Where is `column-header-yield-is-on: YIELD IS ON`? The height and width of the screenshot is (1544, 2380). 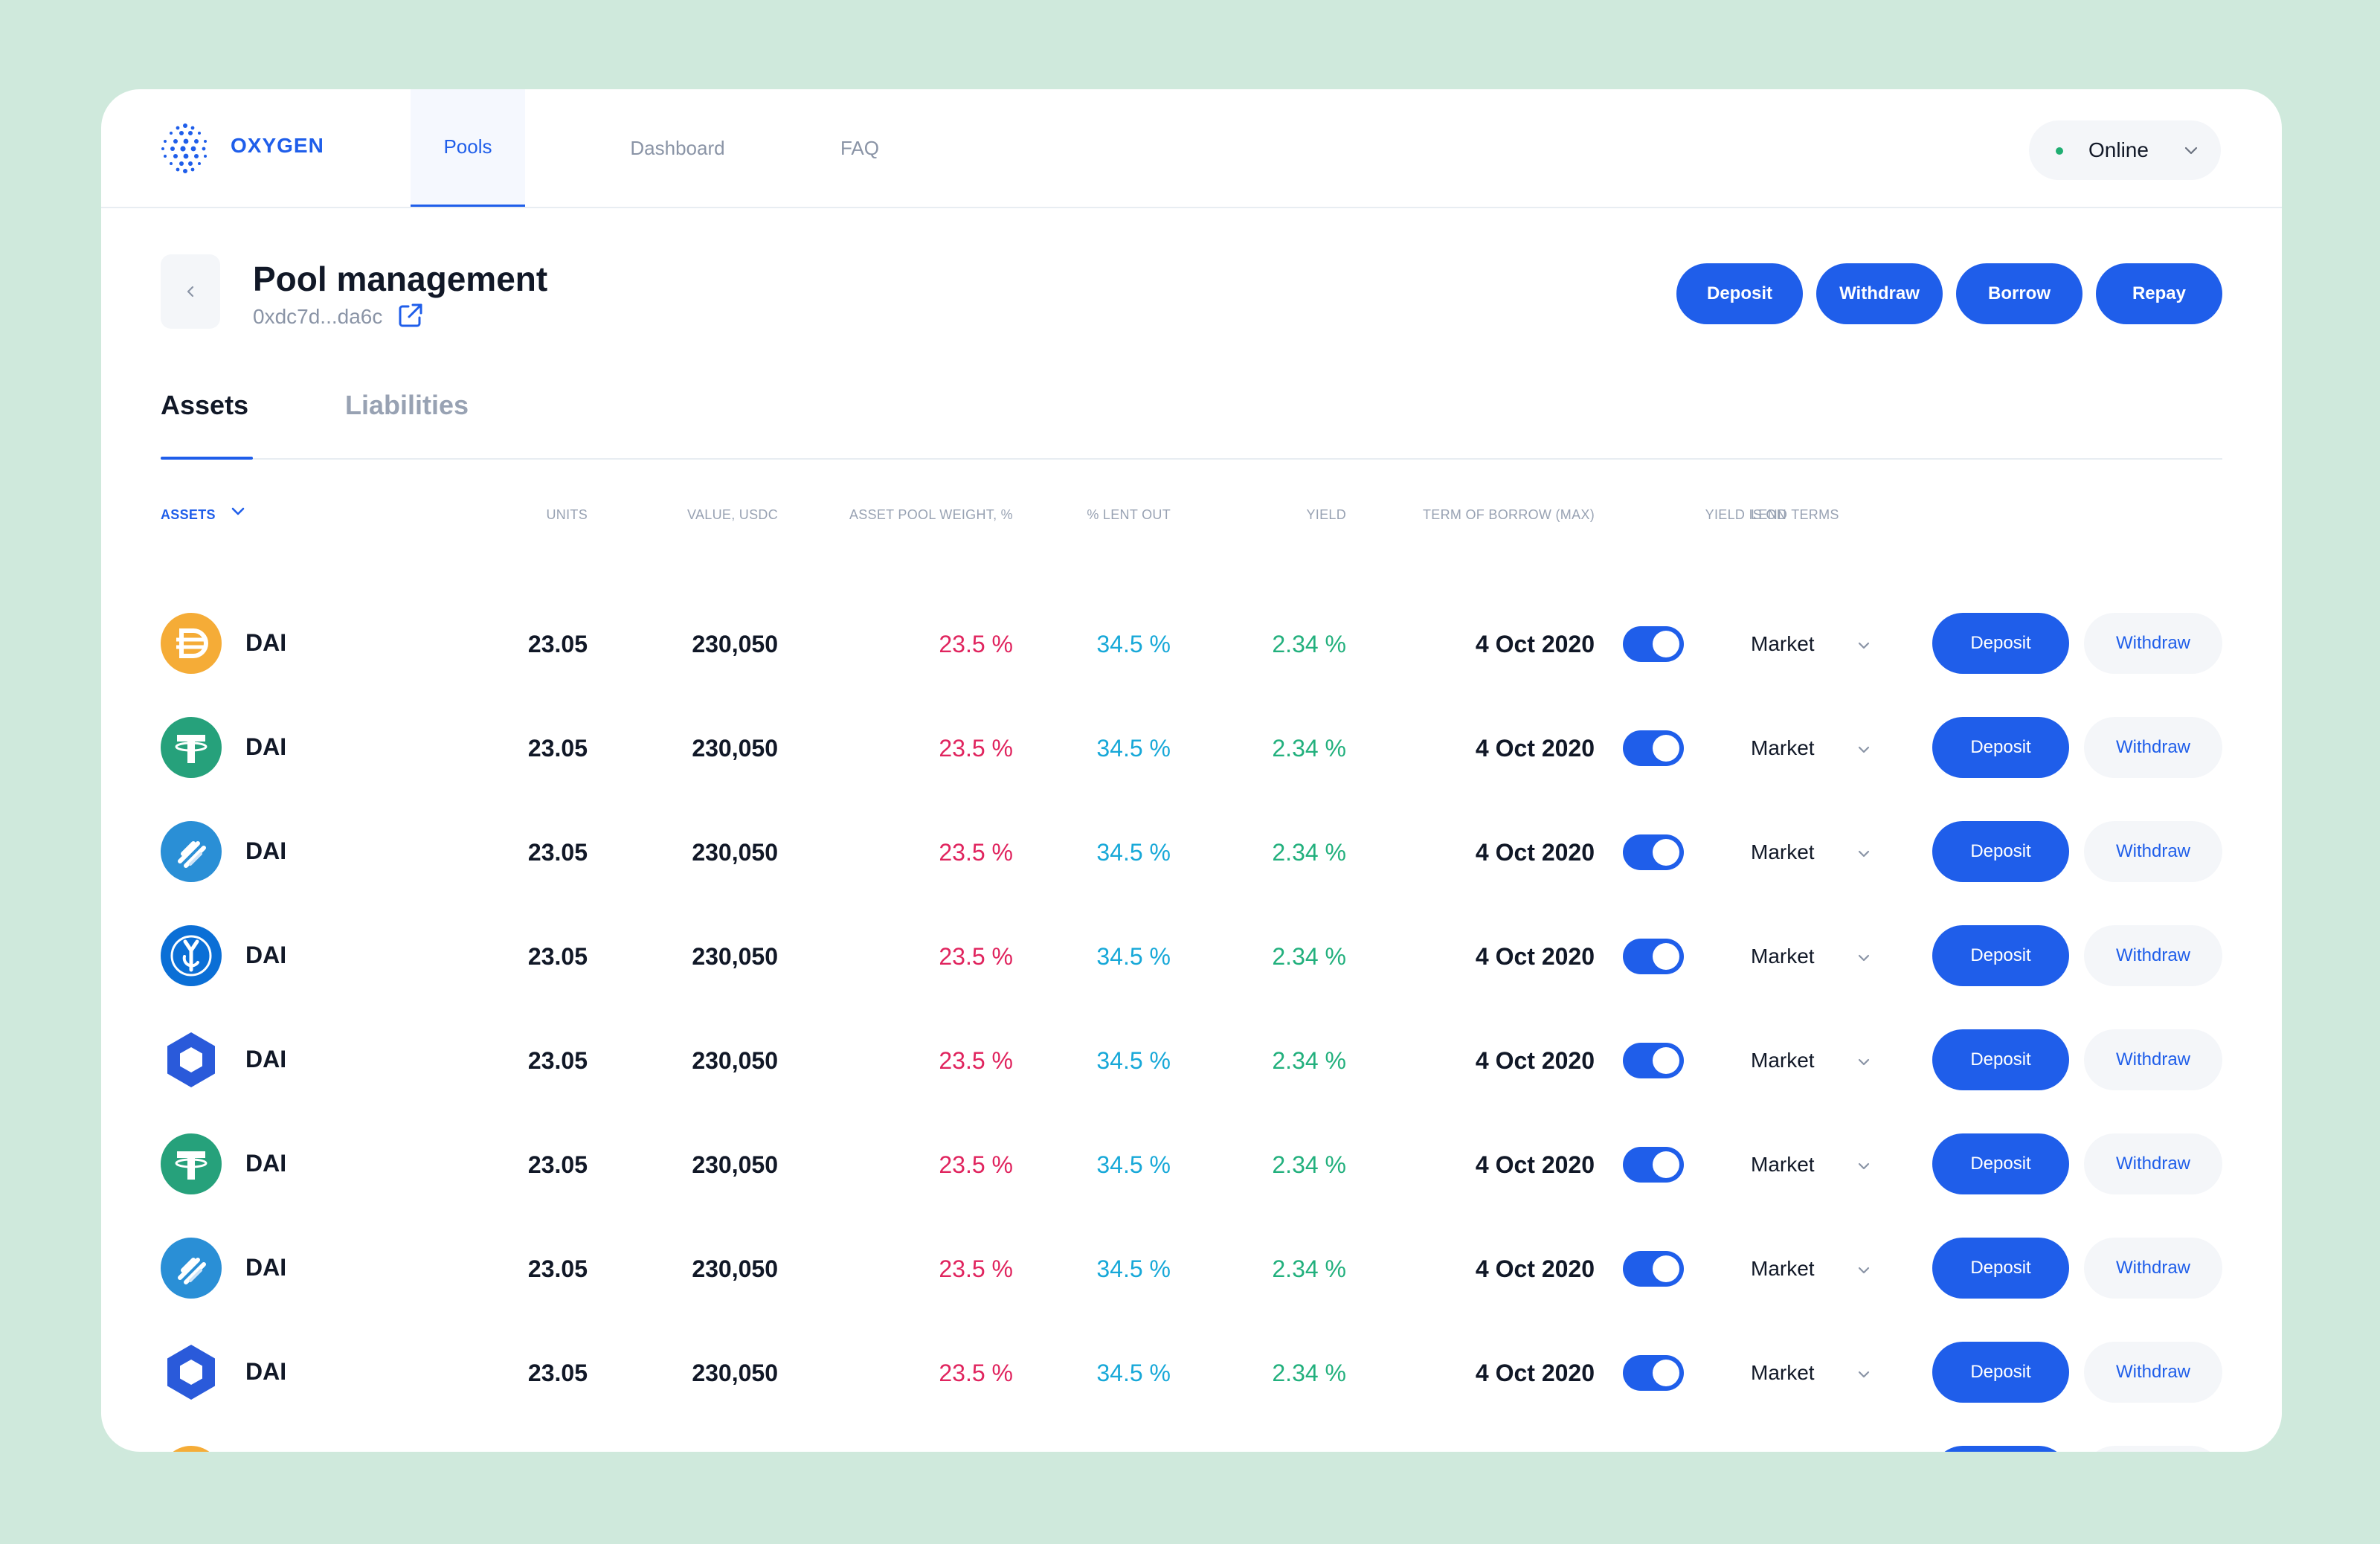 column-header-yield-is-on: YIELD IS ON is located at coordinates (1746, 514).